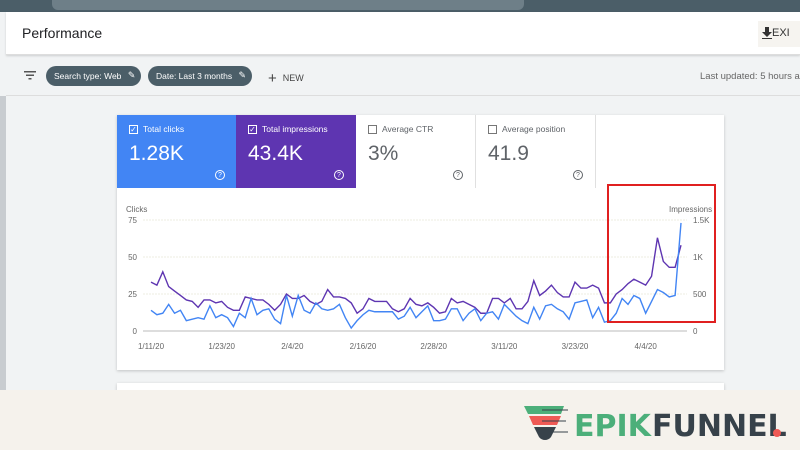 The height and width of the screenshot is (450, 800). Describe the element at coordinates (151, 346) in the screenshot. I see `x-tick: 1/11/20` at that location.